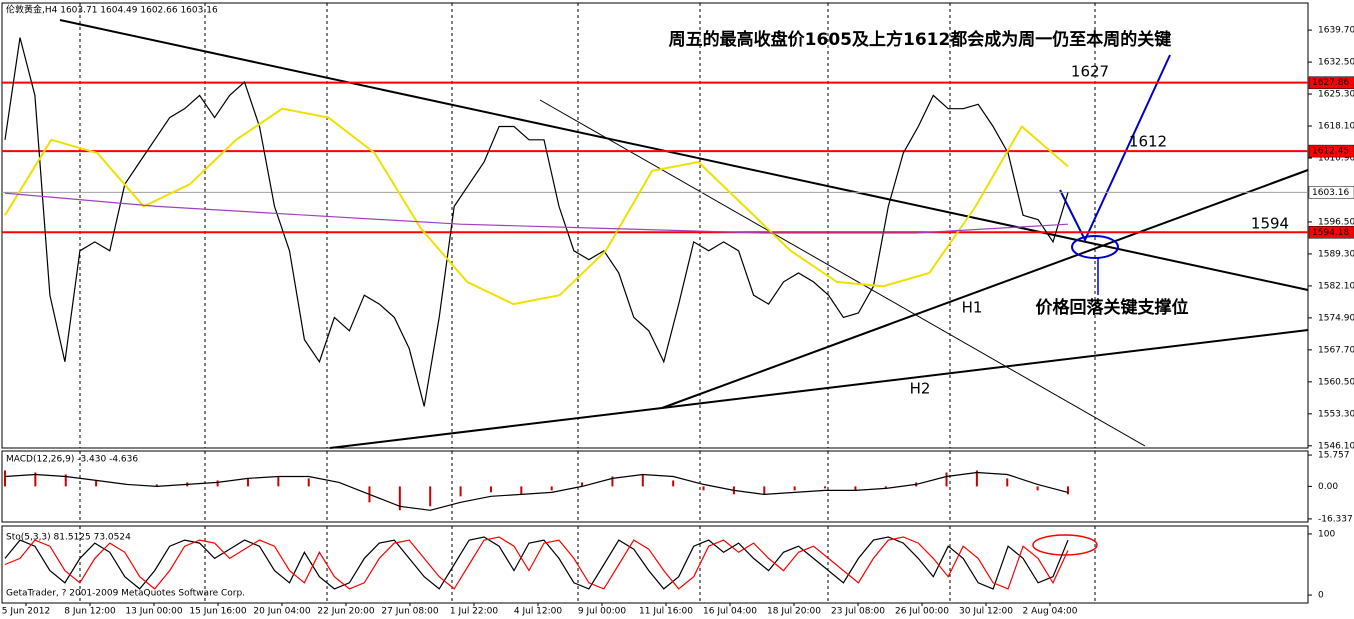  Describe the element at coordinates (1336, 222) in the screenshot. I see `y-tick-label: 1596.50` at that location.